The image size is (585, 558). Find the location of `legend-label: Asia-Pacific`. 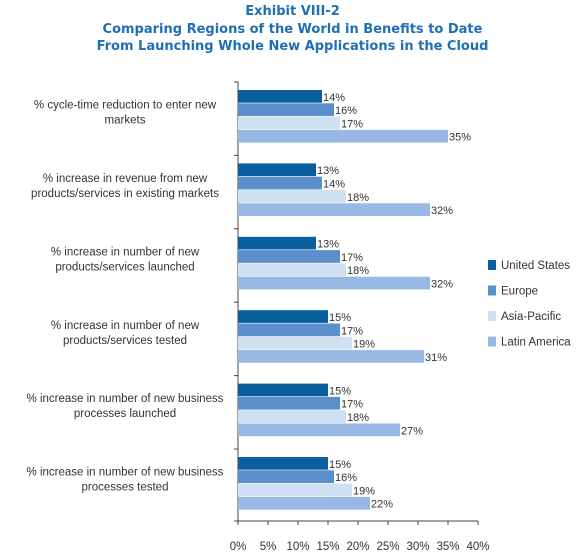

legend-label: Asia-Pacific is located at coordinates (531, 317).